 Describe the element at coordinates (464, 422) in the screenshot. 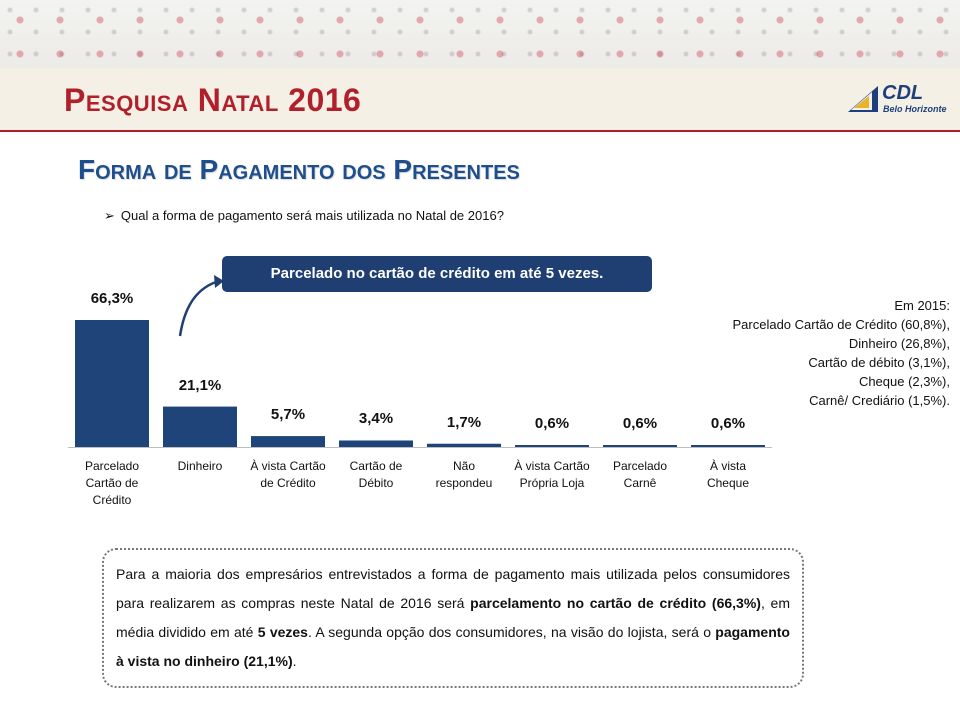

I see `bar-value-label: 1,7%` at that location.